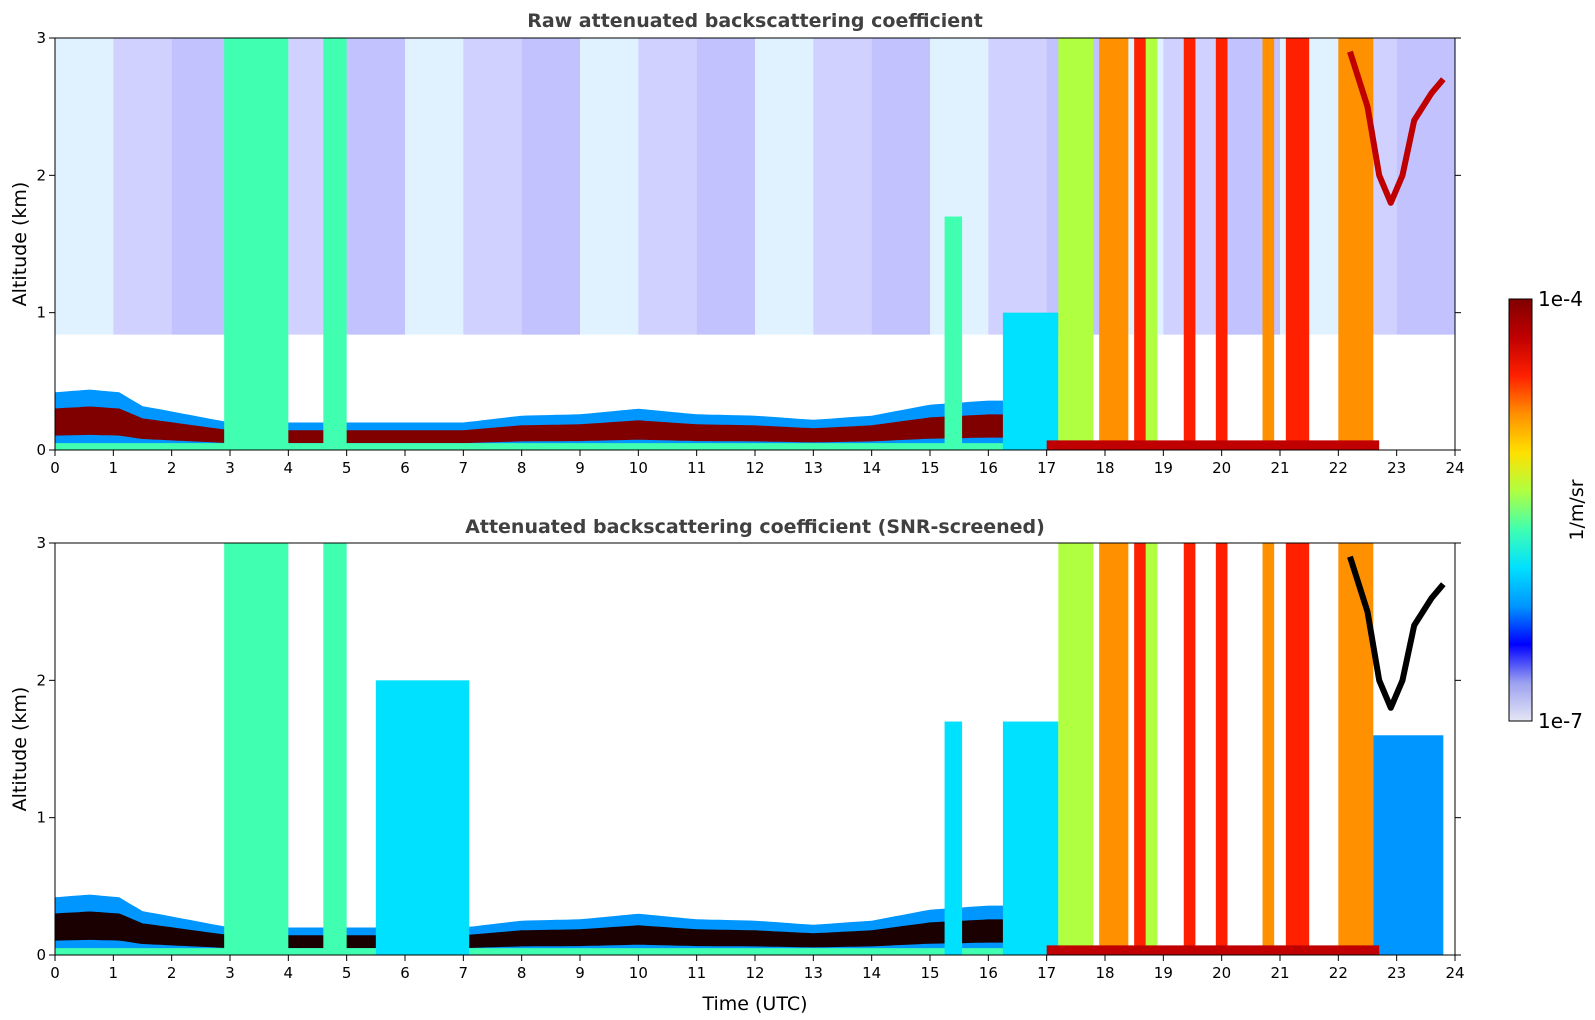 The image size is (1595, 1020). Describe the element at coordinates (988, 973) in the screenshot. I see `x-tick-label: 16` at that location.